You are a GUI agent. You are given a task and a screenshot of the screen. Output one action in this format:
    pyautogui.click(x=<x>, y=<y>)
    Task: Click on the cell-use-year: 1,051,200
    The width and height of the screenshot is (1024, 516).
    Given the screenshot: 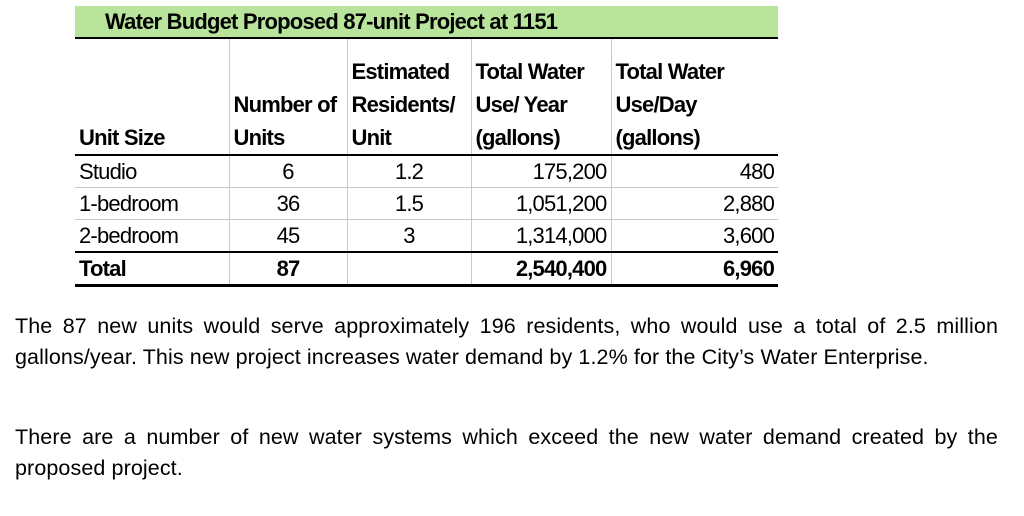 What is the action you would take?
    pyautogui.click(x=541, y=203)
    